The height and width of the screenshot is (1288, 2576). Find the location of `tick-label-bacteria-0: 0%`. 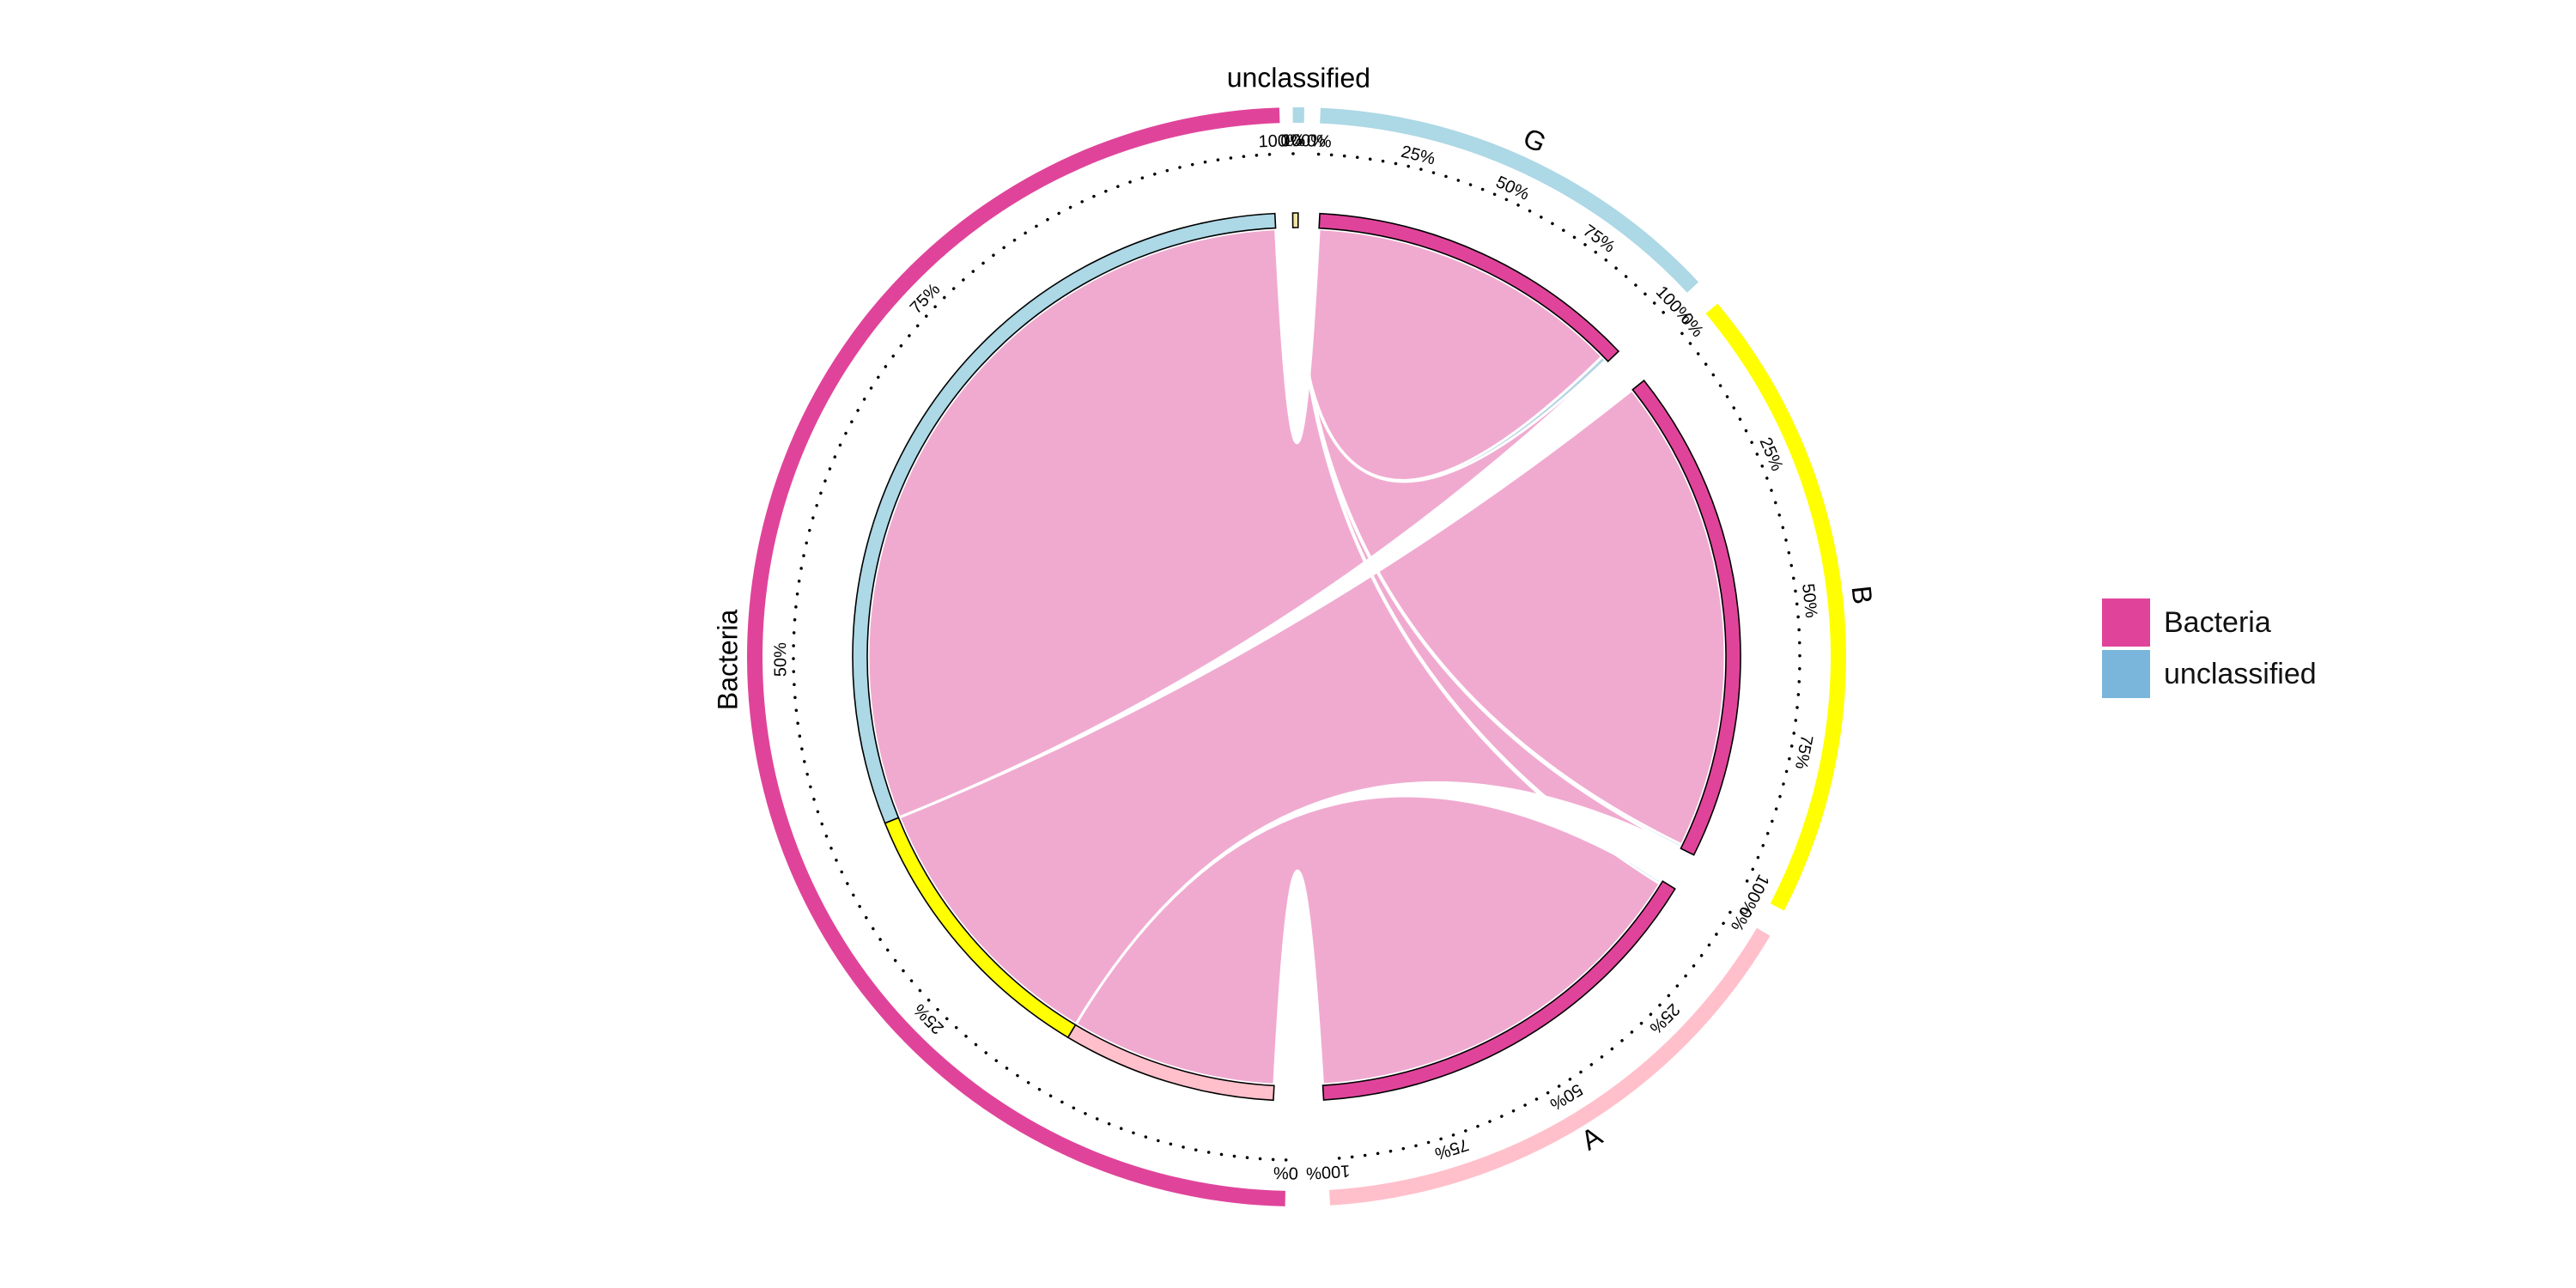

tick-label-bacteria-0: 0% is located at coordinates (1286, 1173).